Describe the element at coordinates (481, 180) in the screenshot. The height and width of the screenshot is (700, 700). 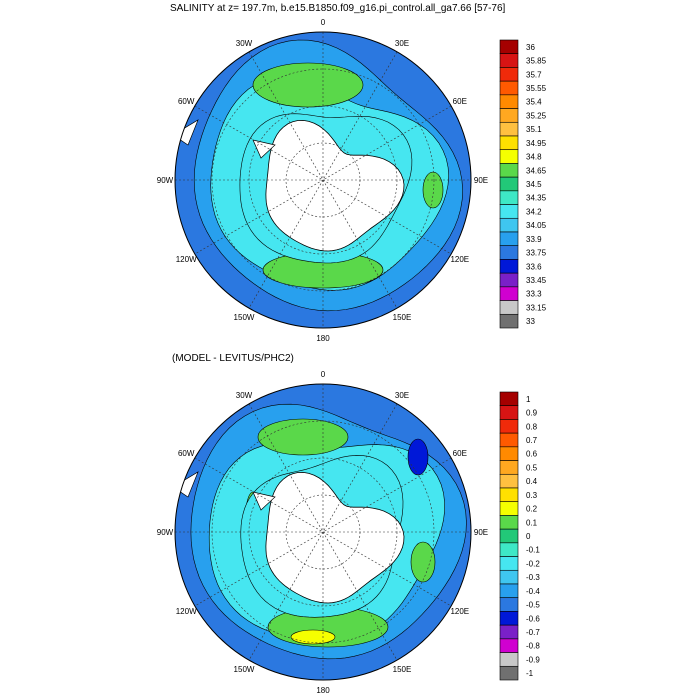
I see `longitude-label: 90E` at that location.